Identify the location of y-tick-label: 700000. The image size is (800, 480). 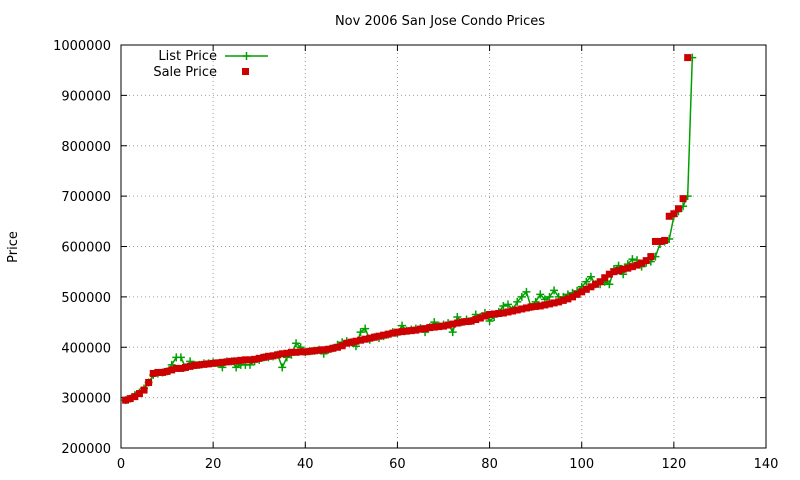
(86, 197).